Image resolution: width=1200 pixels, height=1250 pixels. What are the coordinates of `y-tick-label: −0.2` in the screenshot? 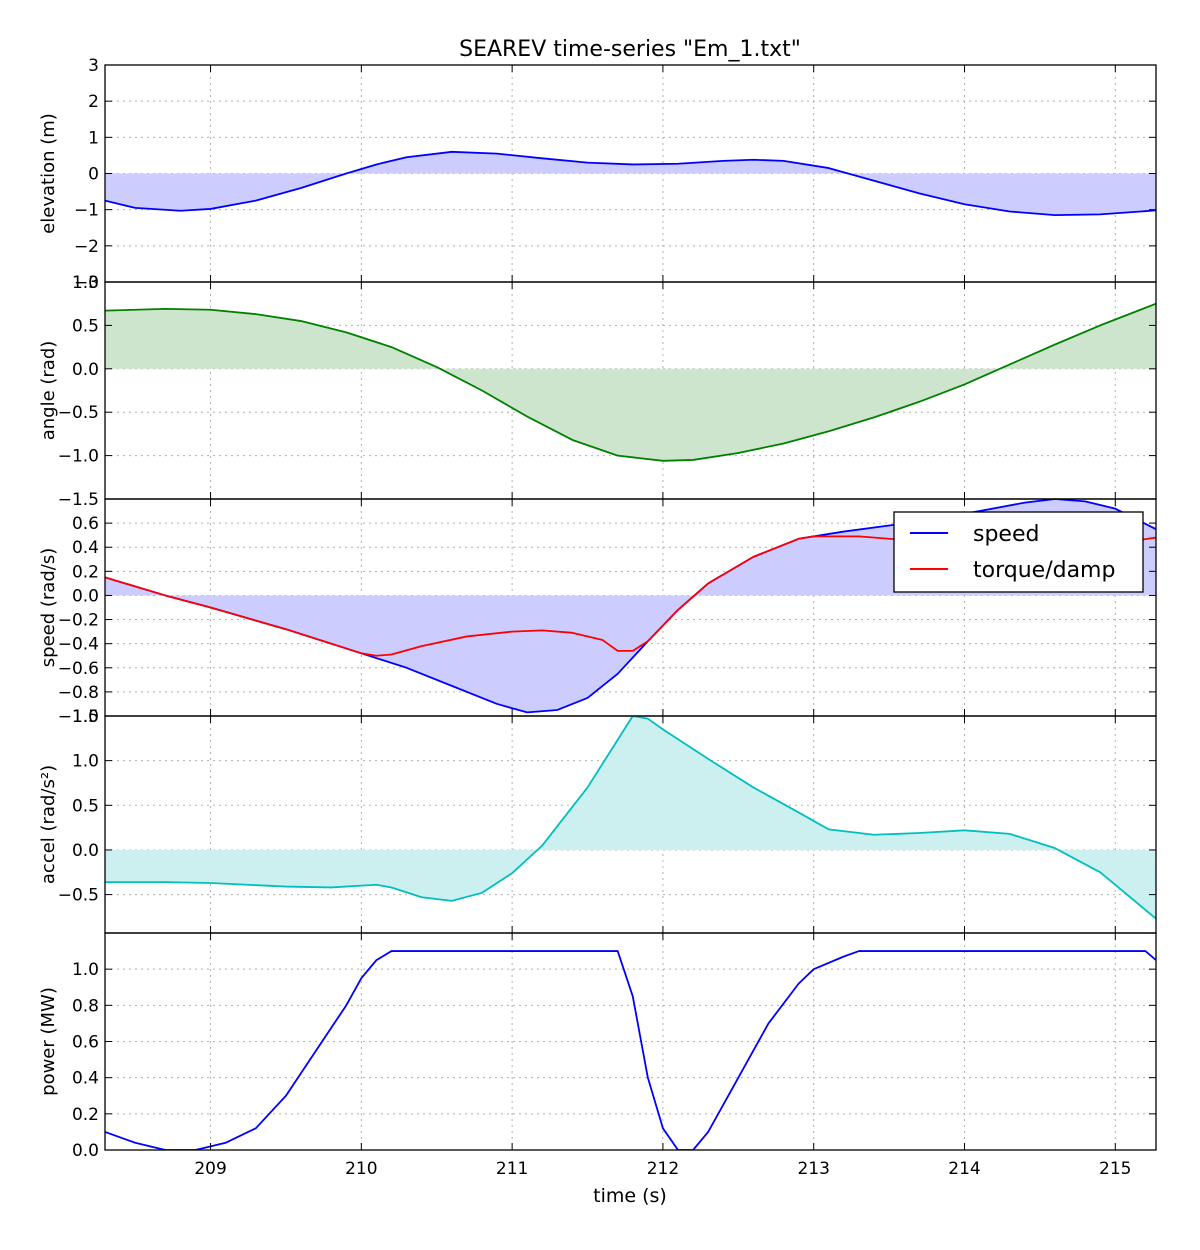 It's located at (78, 621).